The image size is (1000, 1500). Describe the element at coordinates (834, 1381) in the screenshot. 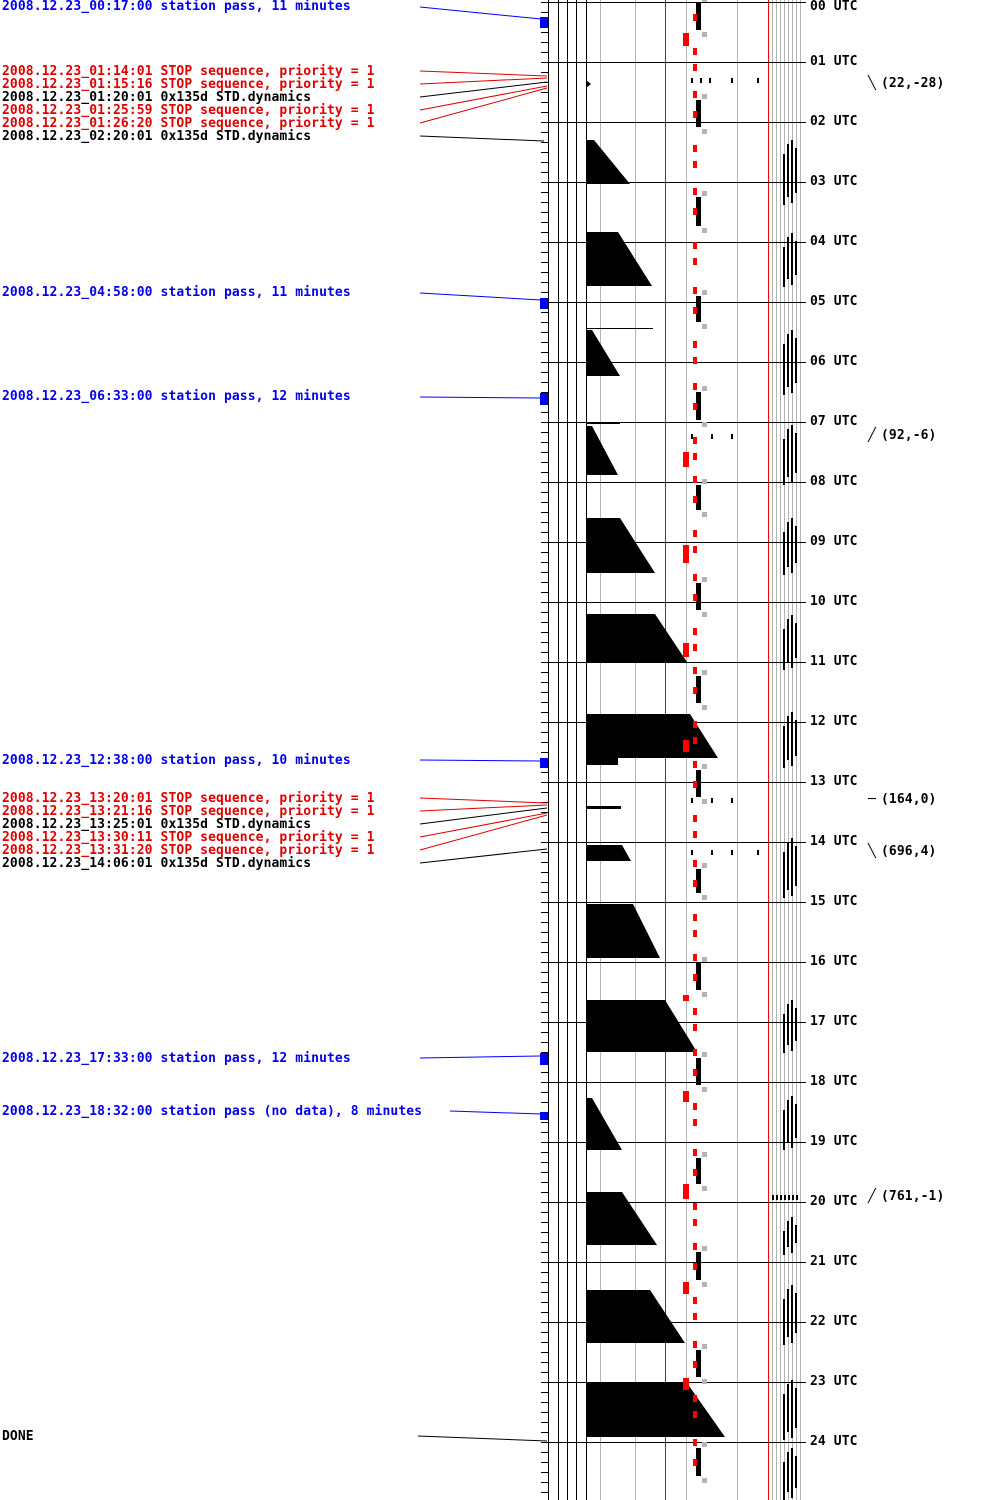

I see `hour-label: 23 UTC` at that location.